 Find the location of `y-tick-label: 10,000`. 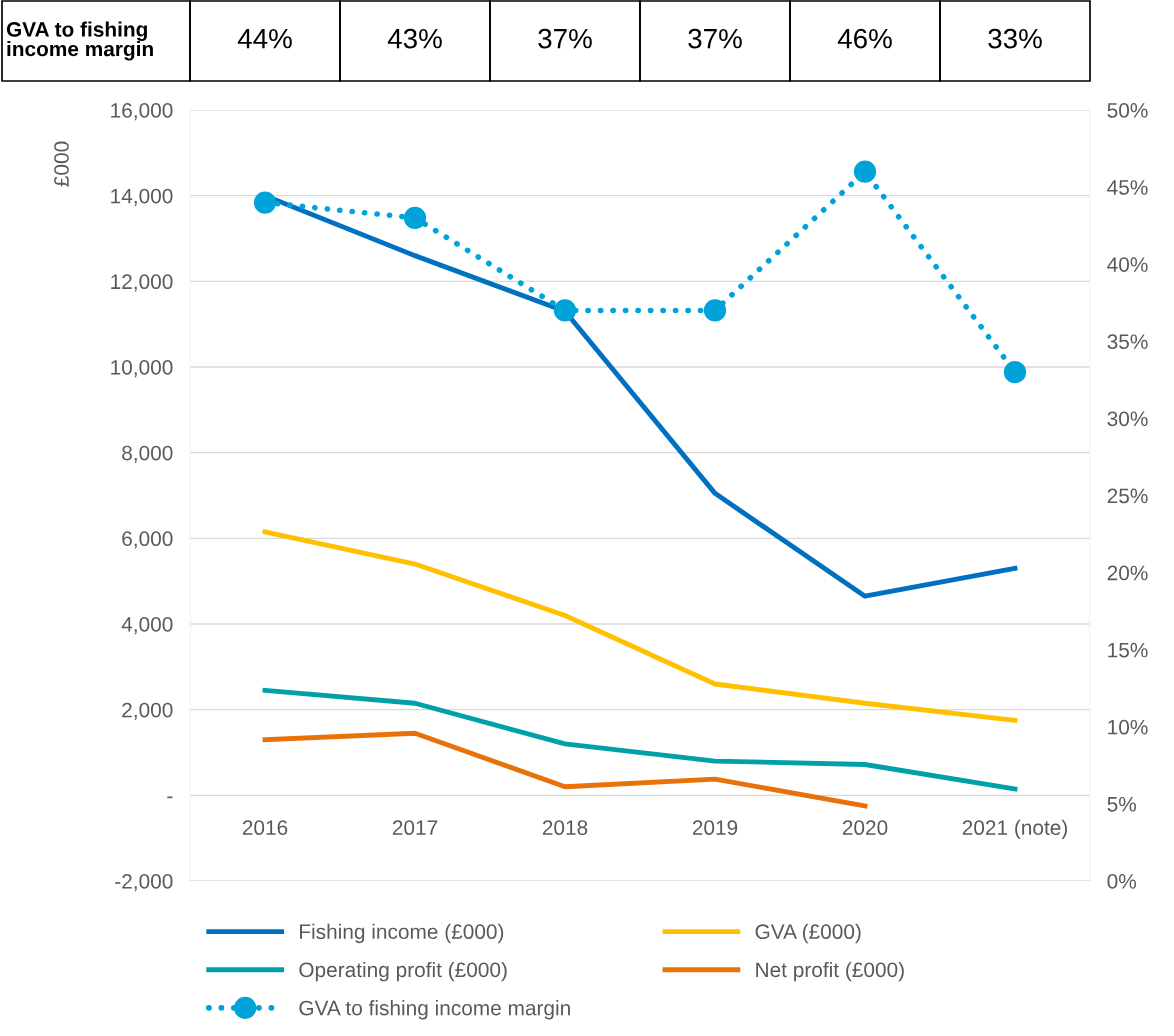

y-tick-label: 10,000 is located at coordinates (142, 369).